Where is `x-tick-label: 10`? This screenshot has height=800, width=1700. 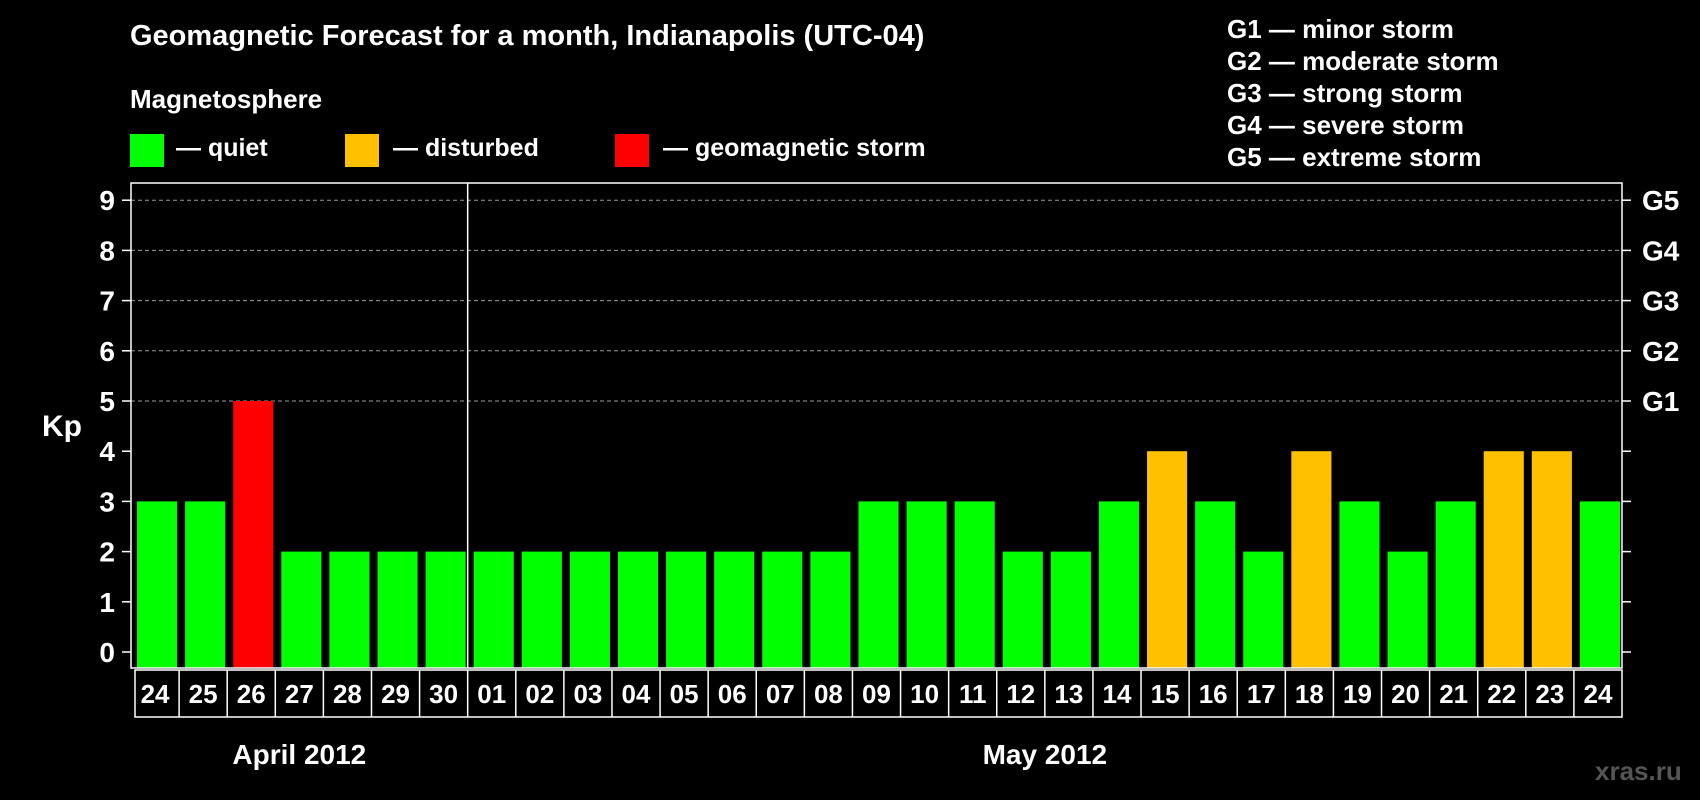
x-tick-label: 10 is located at coordinates (924, 694).